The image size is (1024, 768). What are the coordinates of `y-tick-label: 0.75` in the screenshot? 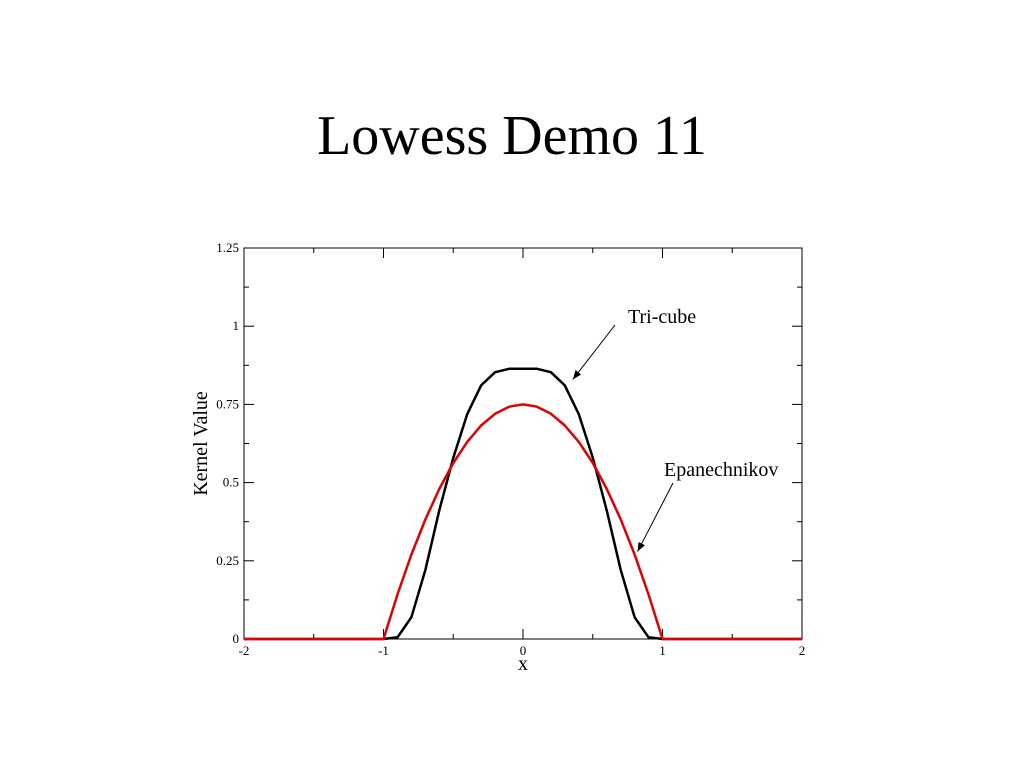 It's located at (227, 403).